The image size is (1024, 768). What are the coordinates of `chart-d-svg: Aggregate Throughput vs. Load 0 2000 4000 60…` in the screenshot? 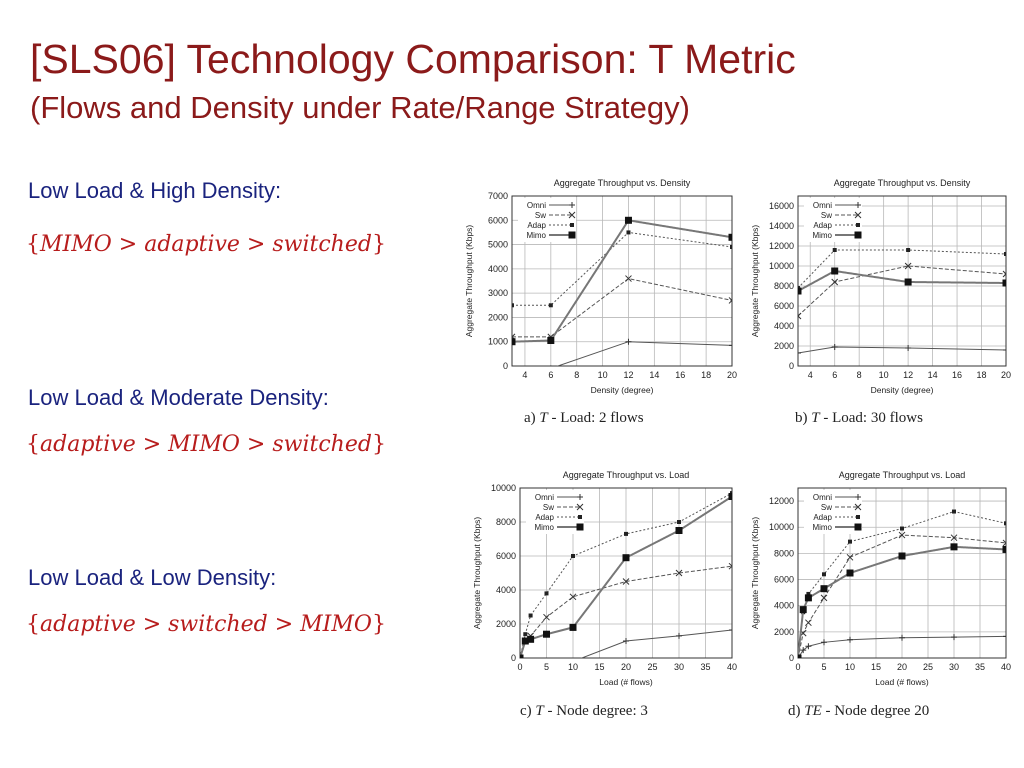 It's located at (880, 578).